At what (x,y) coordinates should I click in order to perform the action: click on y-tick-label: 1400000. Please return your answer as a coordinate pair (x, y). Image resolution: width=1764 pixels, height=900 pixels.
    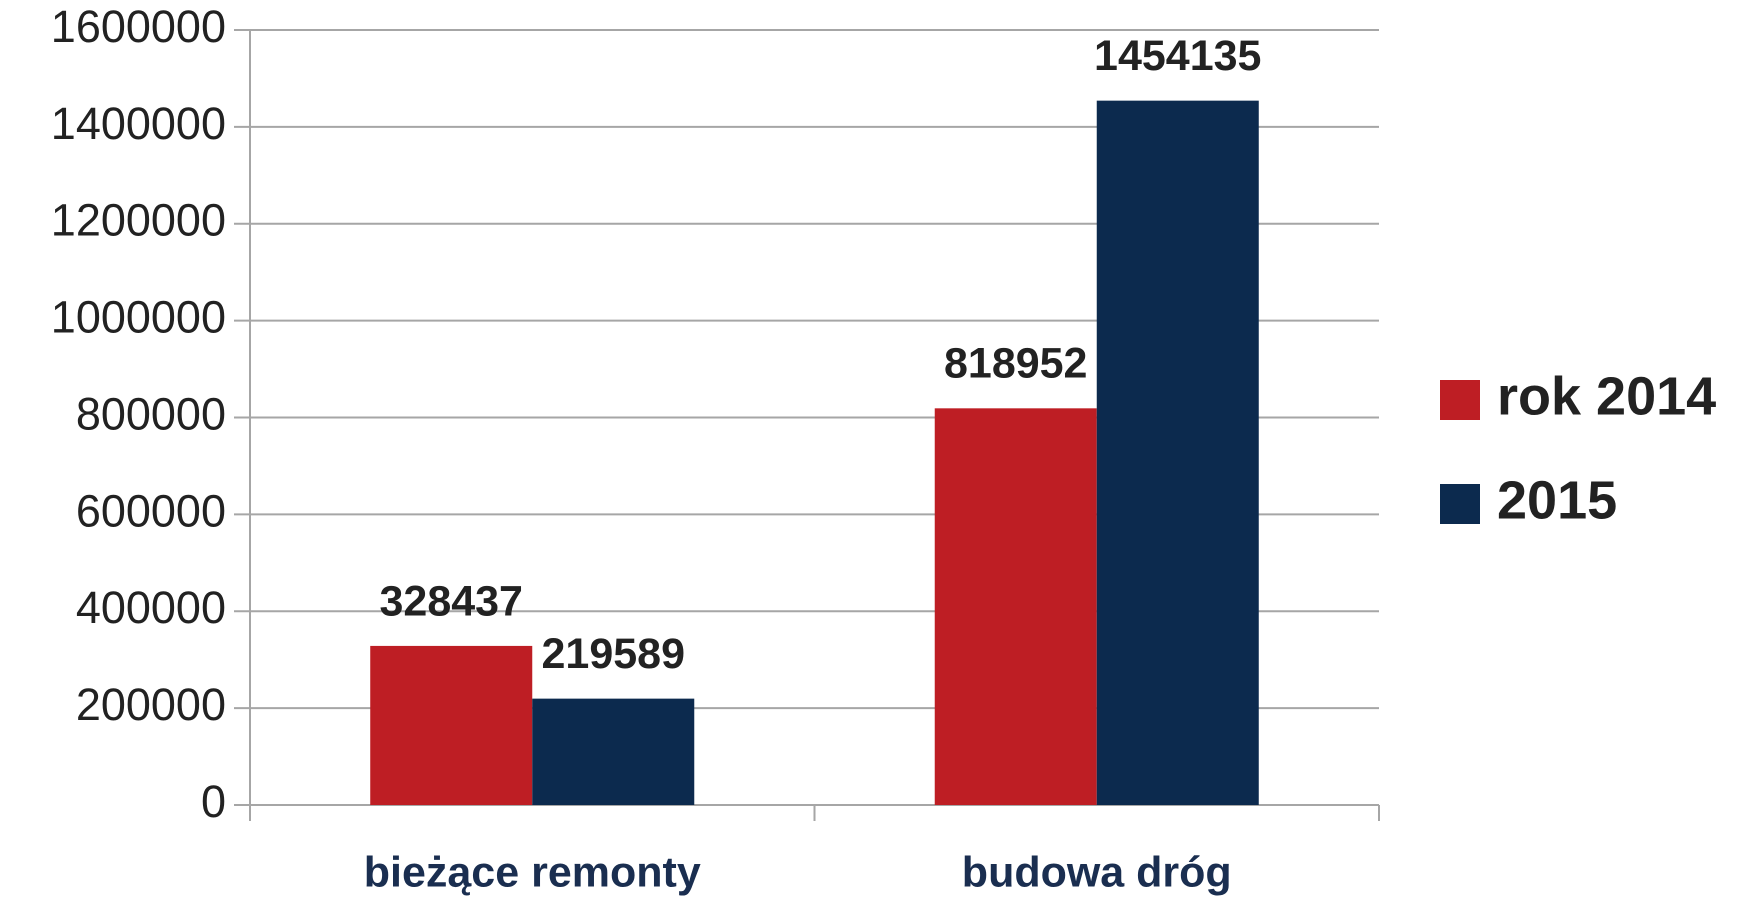
    Looking at the image, I should click on (138, 123).